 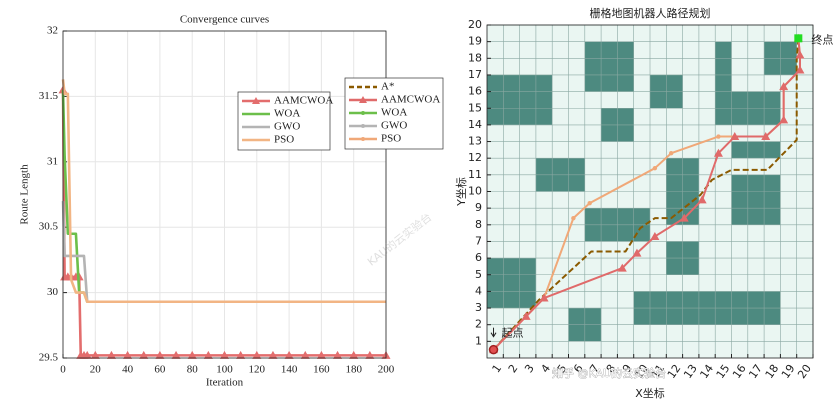 I want to click on chart-title: 栅格地图机器人路径规划, so click(x=650, y=13).